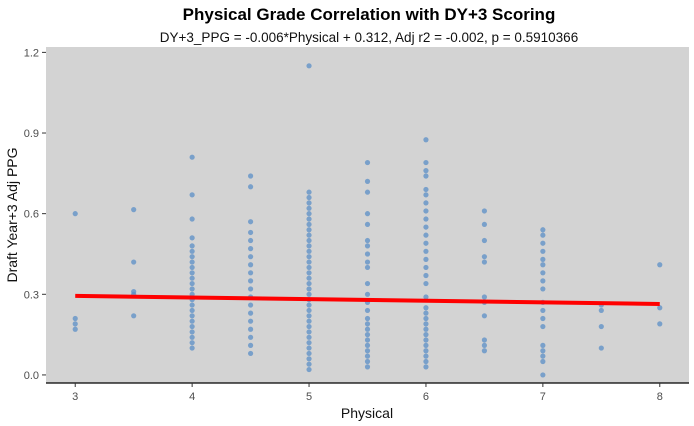 The image size is (694, 426). I want to click on y-tick-label: 1.2, so click(31, 53).